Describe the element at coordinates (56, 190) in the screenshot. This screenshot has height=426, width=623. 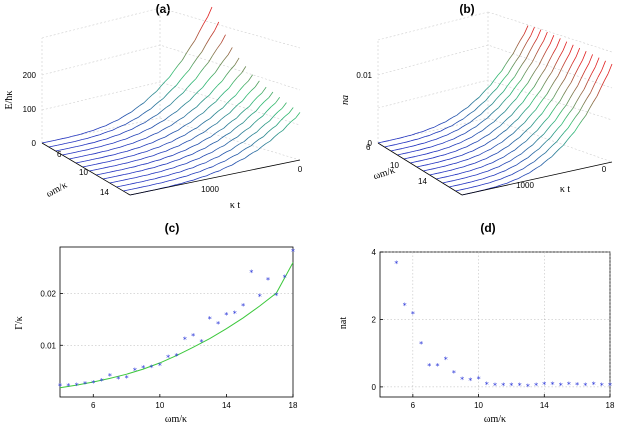
I see `a-ylabel: ωm/κ` at that location.